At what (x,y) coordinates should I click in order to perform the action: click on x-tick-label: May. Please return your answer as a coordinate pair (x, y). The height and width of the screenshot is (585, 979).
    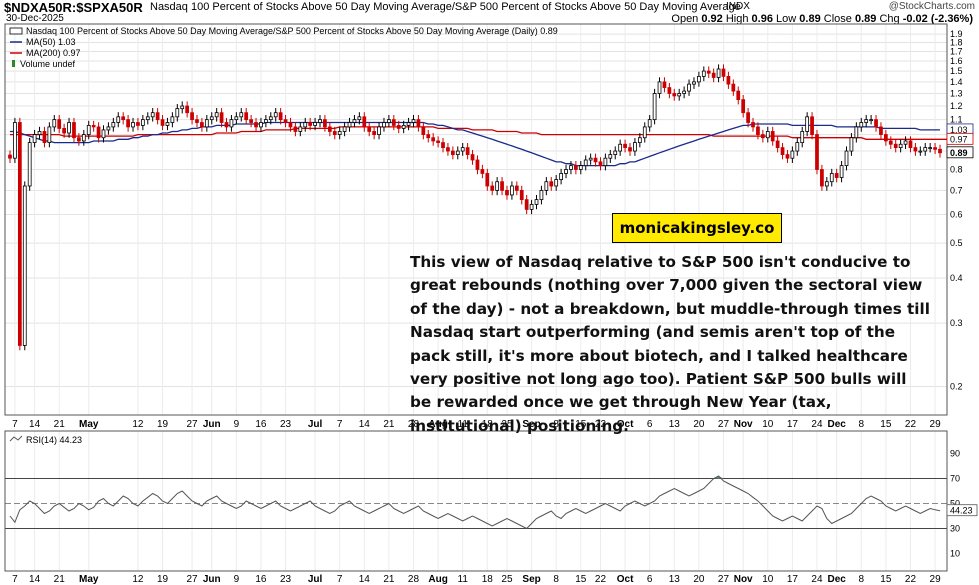
    Looking at the image, I should click on (89, 424).